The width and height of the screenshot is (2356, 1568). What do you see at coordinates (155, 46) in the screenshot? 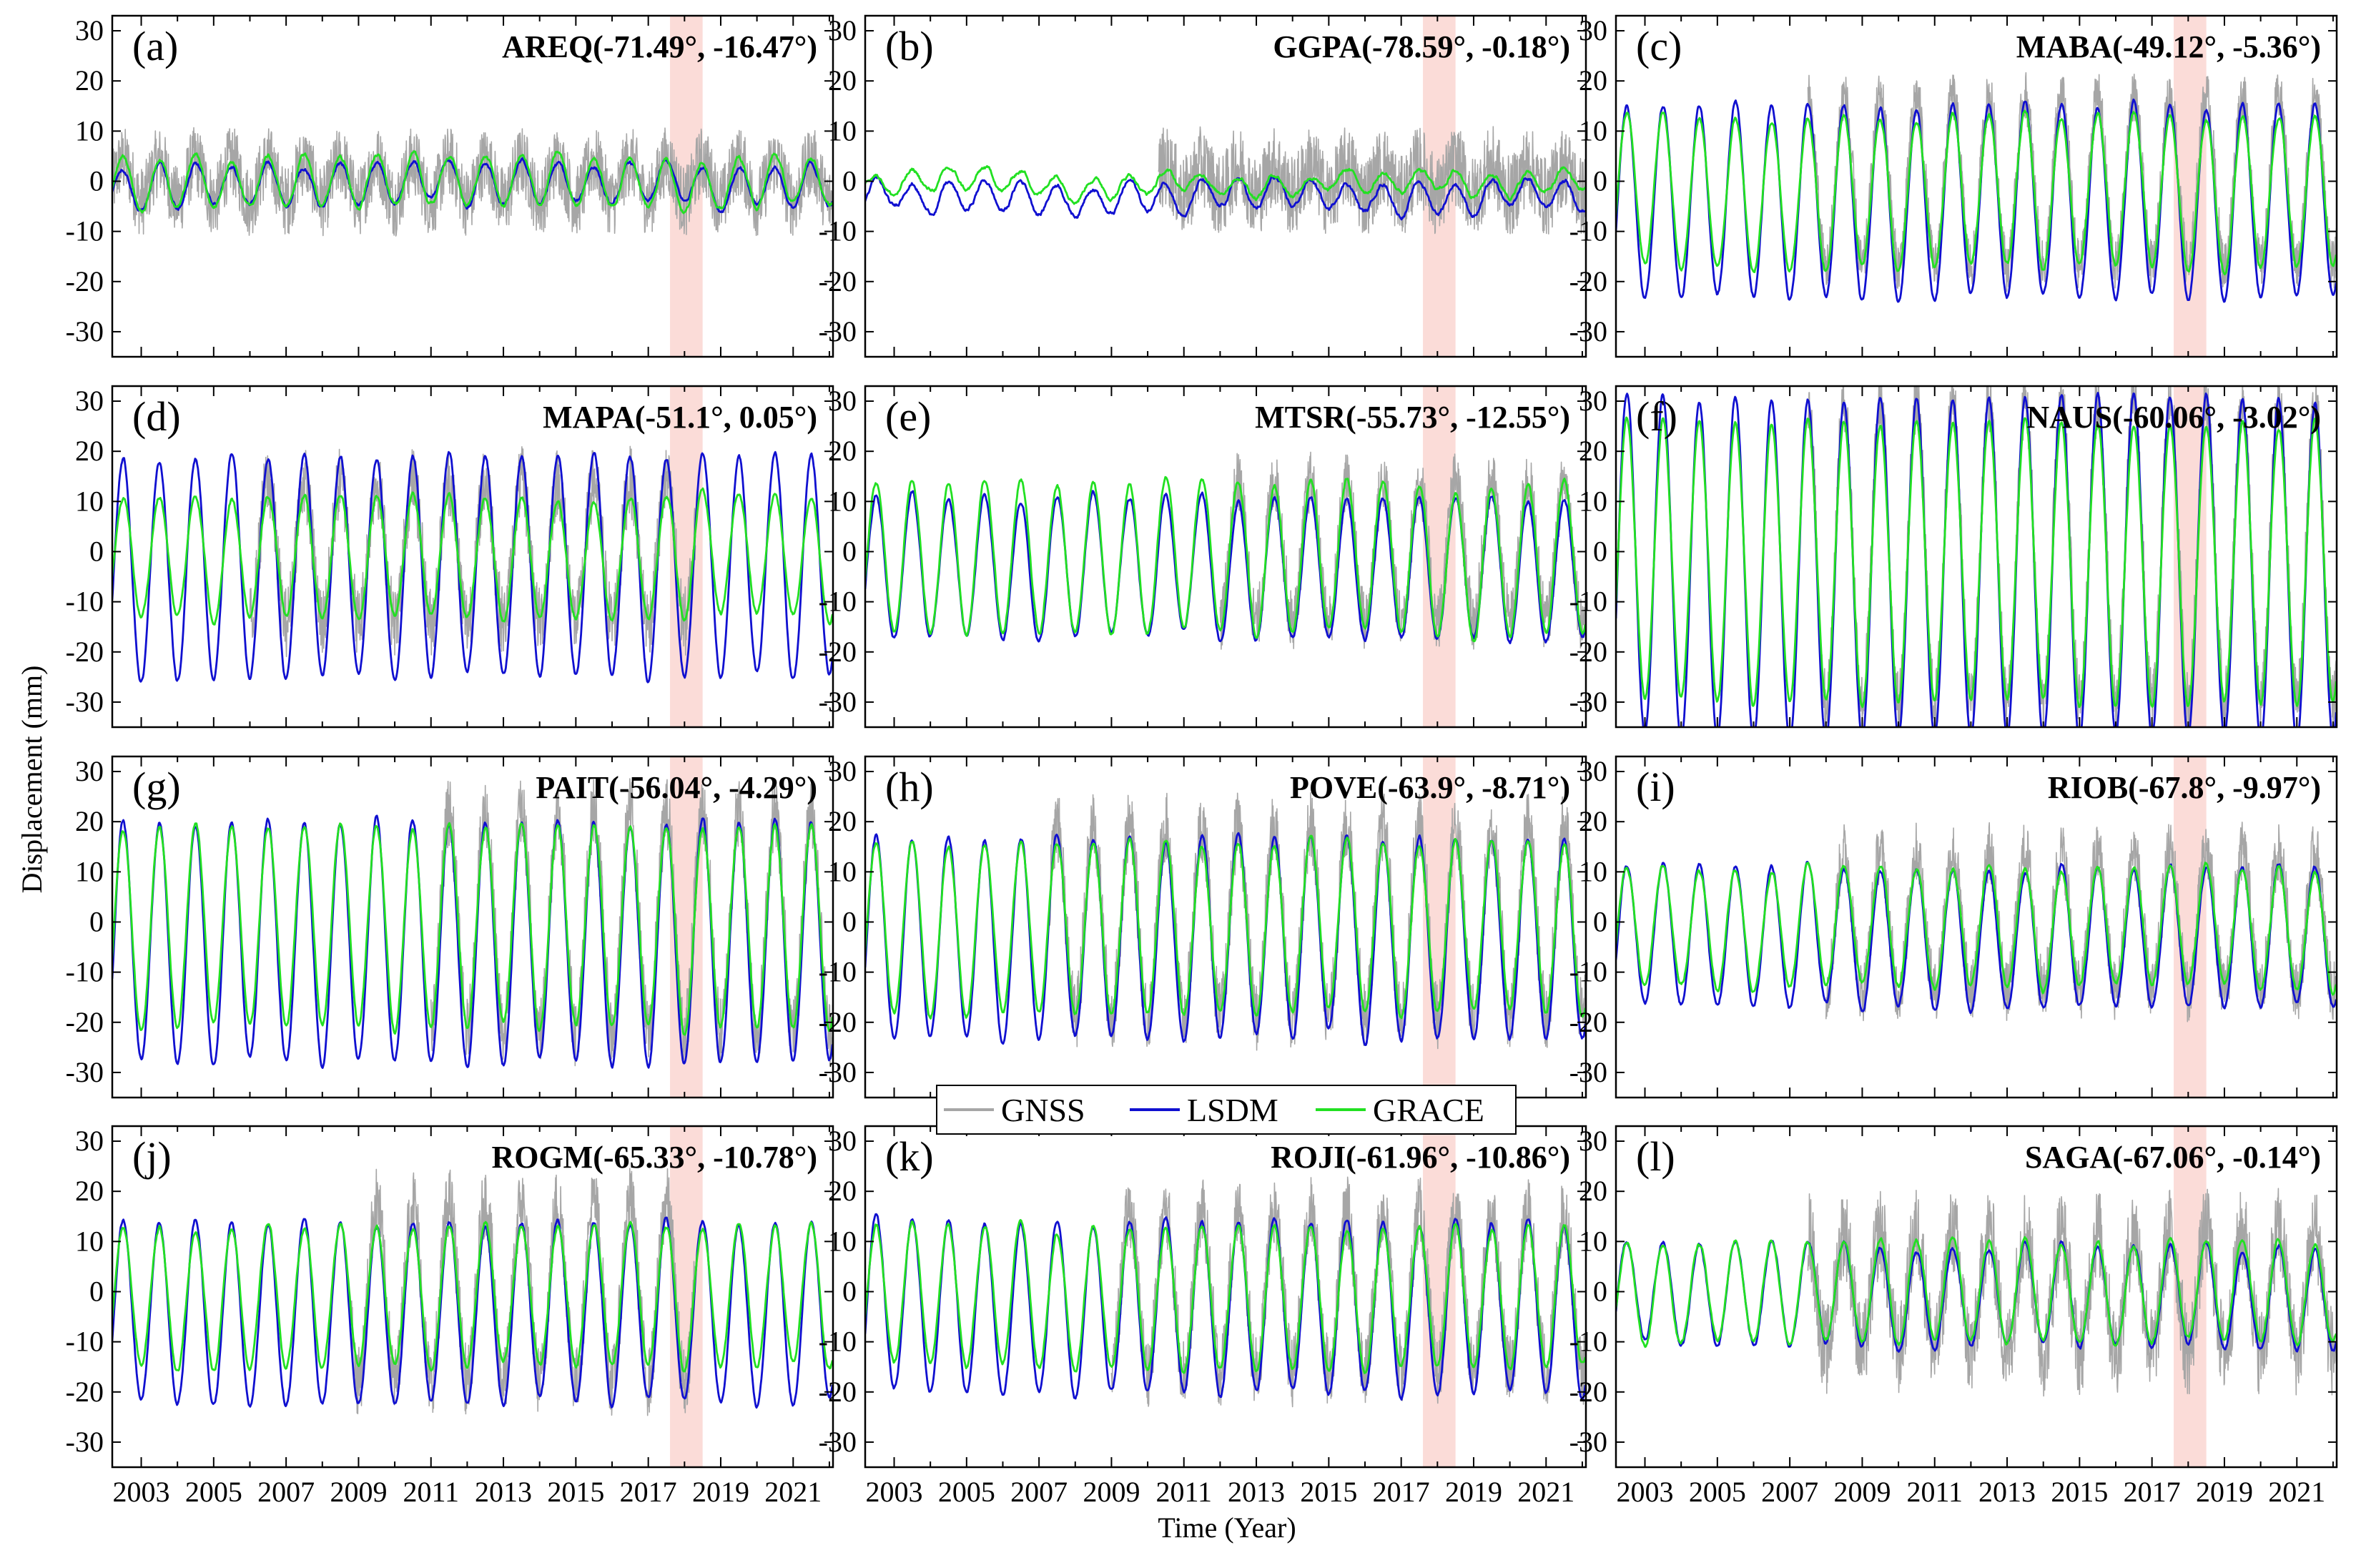
I see `panel-letter: (a)` at bounding box center [155, 46].